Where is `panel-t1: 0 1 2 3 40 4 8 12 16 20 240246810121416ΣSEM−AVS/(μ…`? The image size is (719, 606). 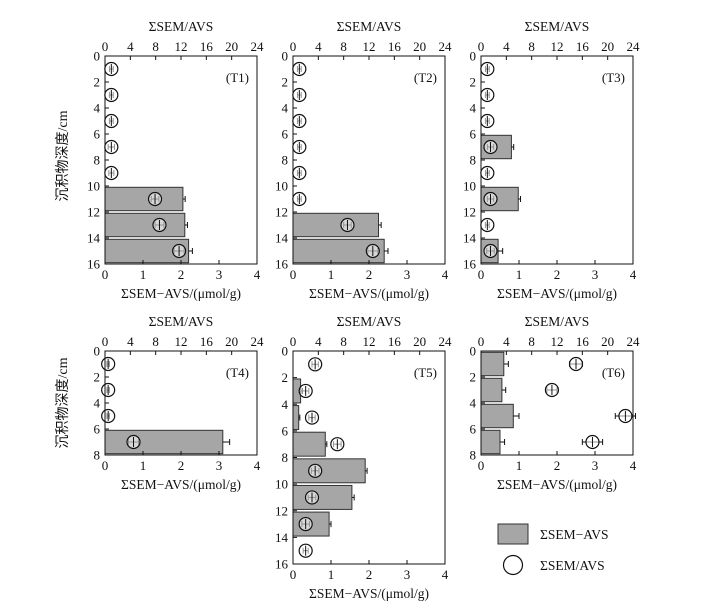
panel-t1: 0 1 2 3 40 4 8 12 16 20 240246810121416ΣSEM−AVS/(μ… is located at coordinates (159, 160).